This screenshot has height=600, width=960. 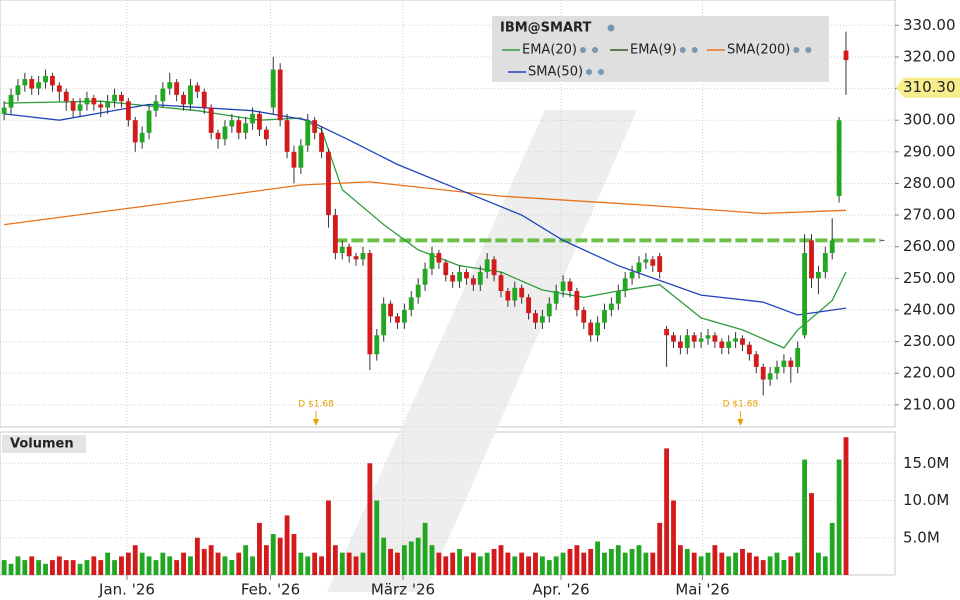 I want to click on y-tick-label: 260.00, so click(x=929, y=246).